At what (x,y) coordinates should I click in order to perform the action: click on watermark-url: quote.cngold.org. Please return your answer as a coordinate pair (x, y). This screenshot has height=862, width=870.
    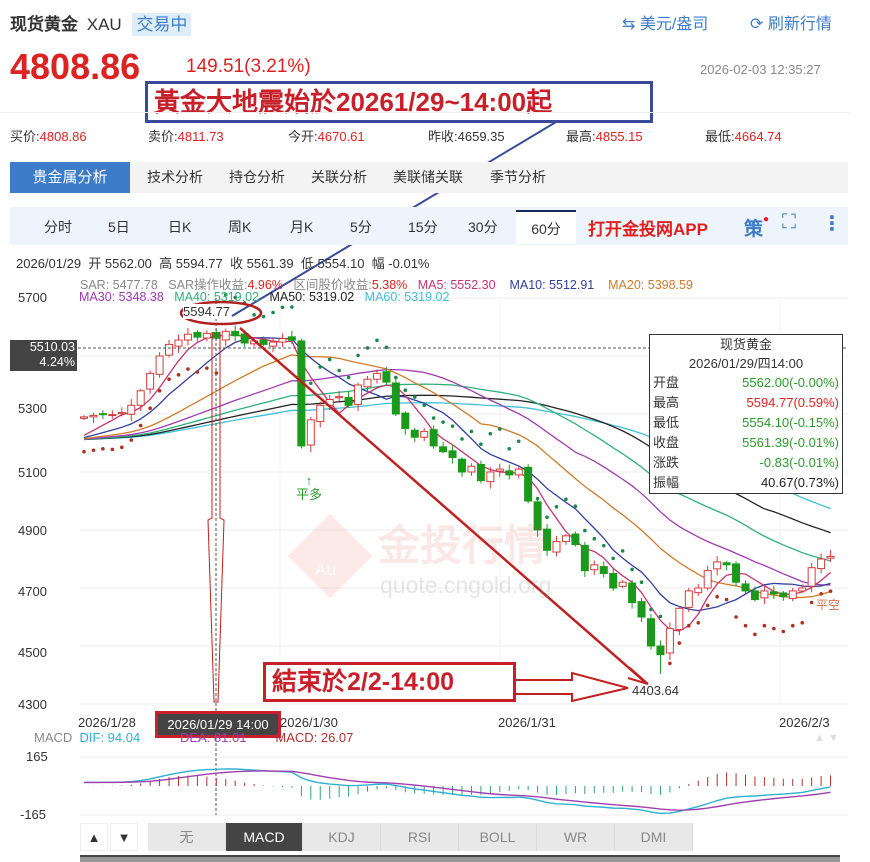
    Looking at the image, I should click on (466, 585).